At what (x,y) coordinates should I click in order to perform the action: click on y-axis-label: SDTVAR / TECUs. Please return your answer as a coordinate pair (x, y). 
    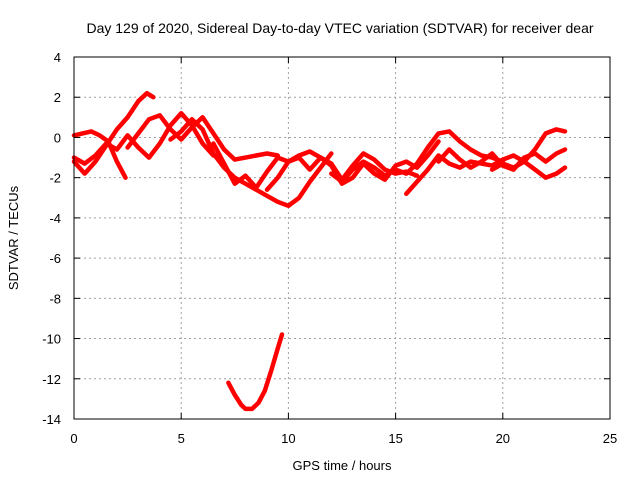
    Looking at the image, I should click on (13, 237).